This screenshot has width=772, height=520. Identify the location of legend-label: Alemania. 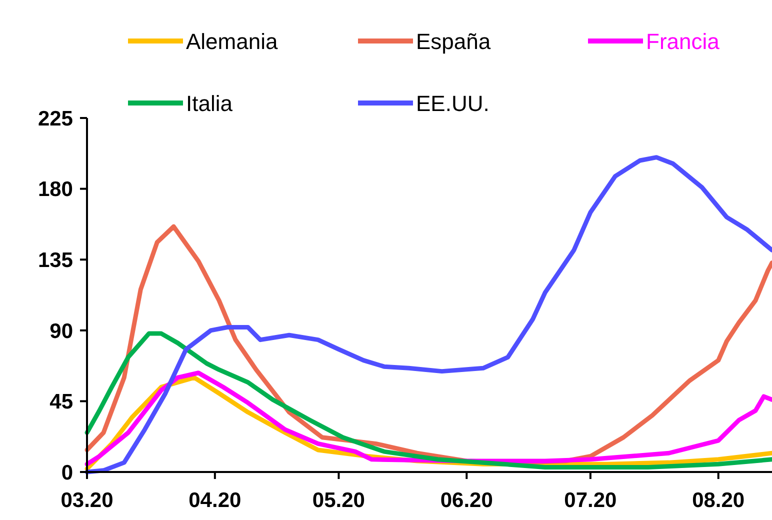
(232, 41).